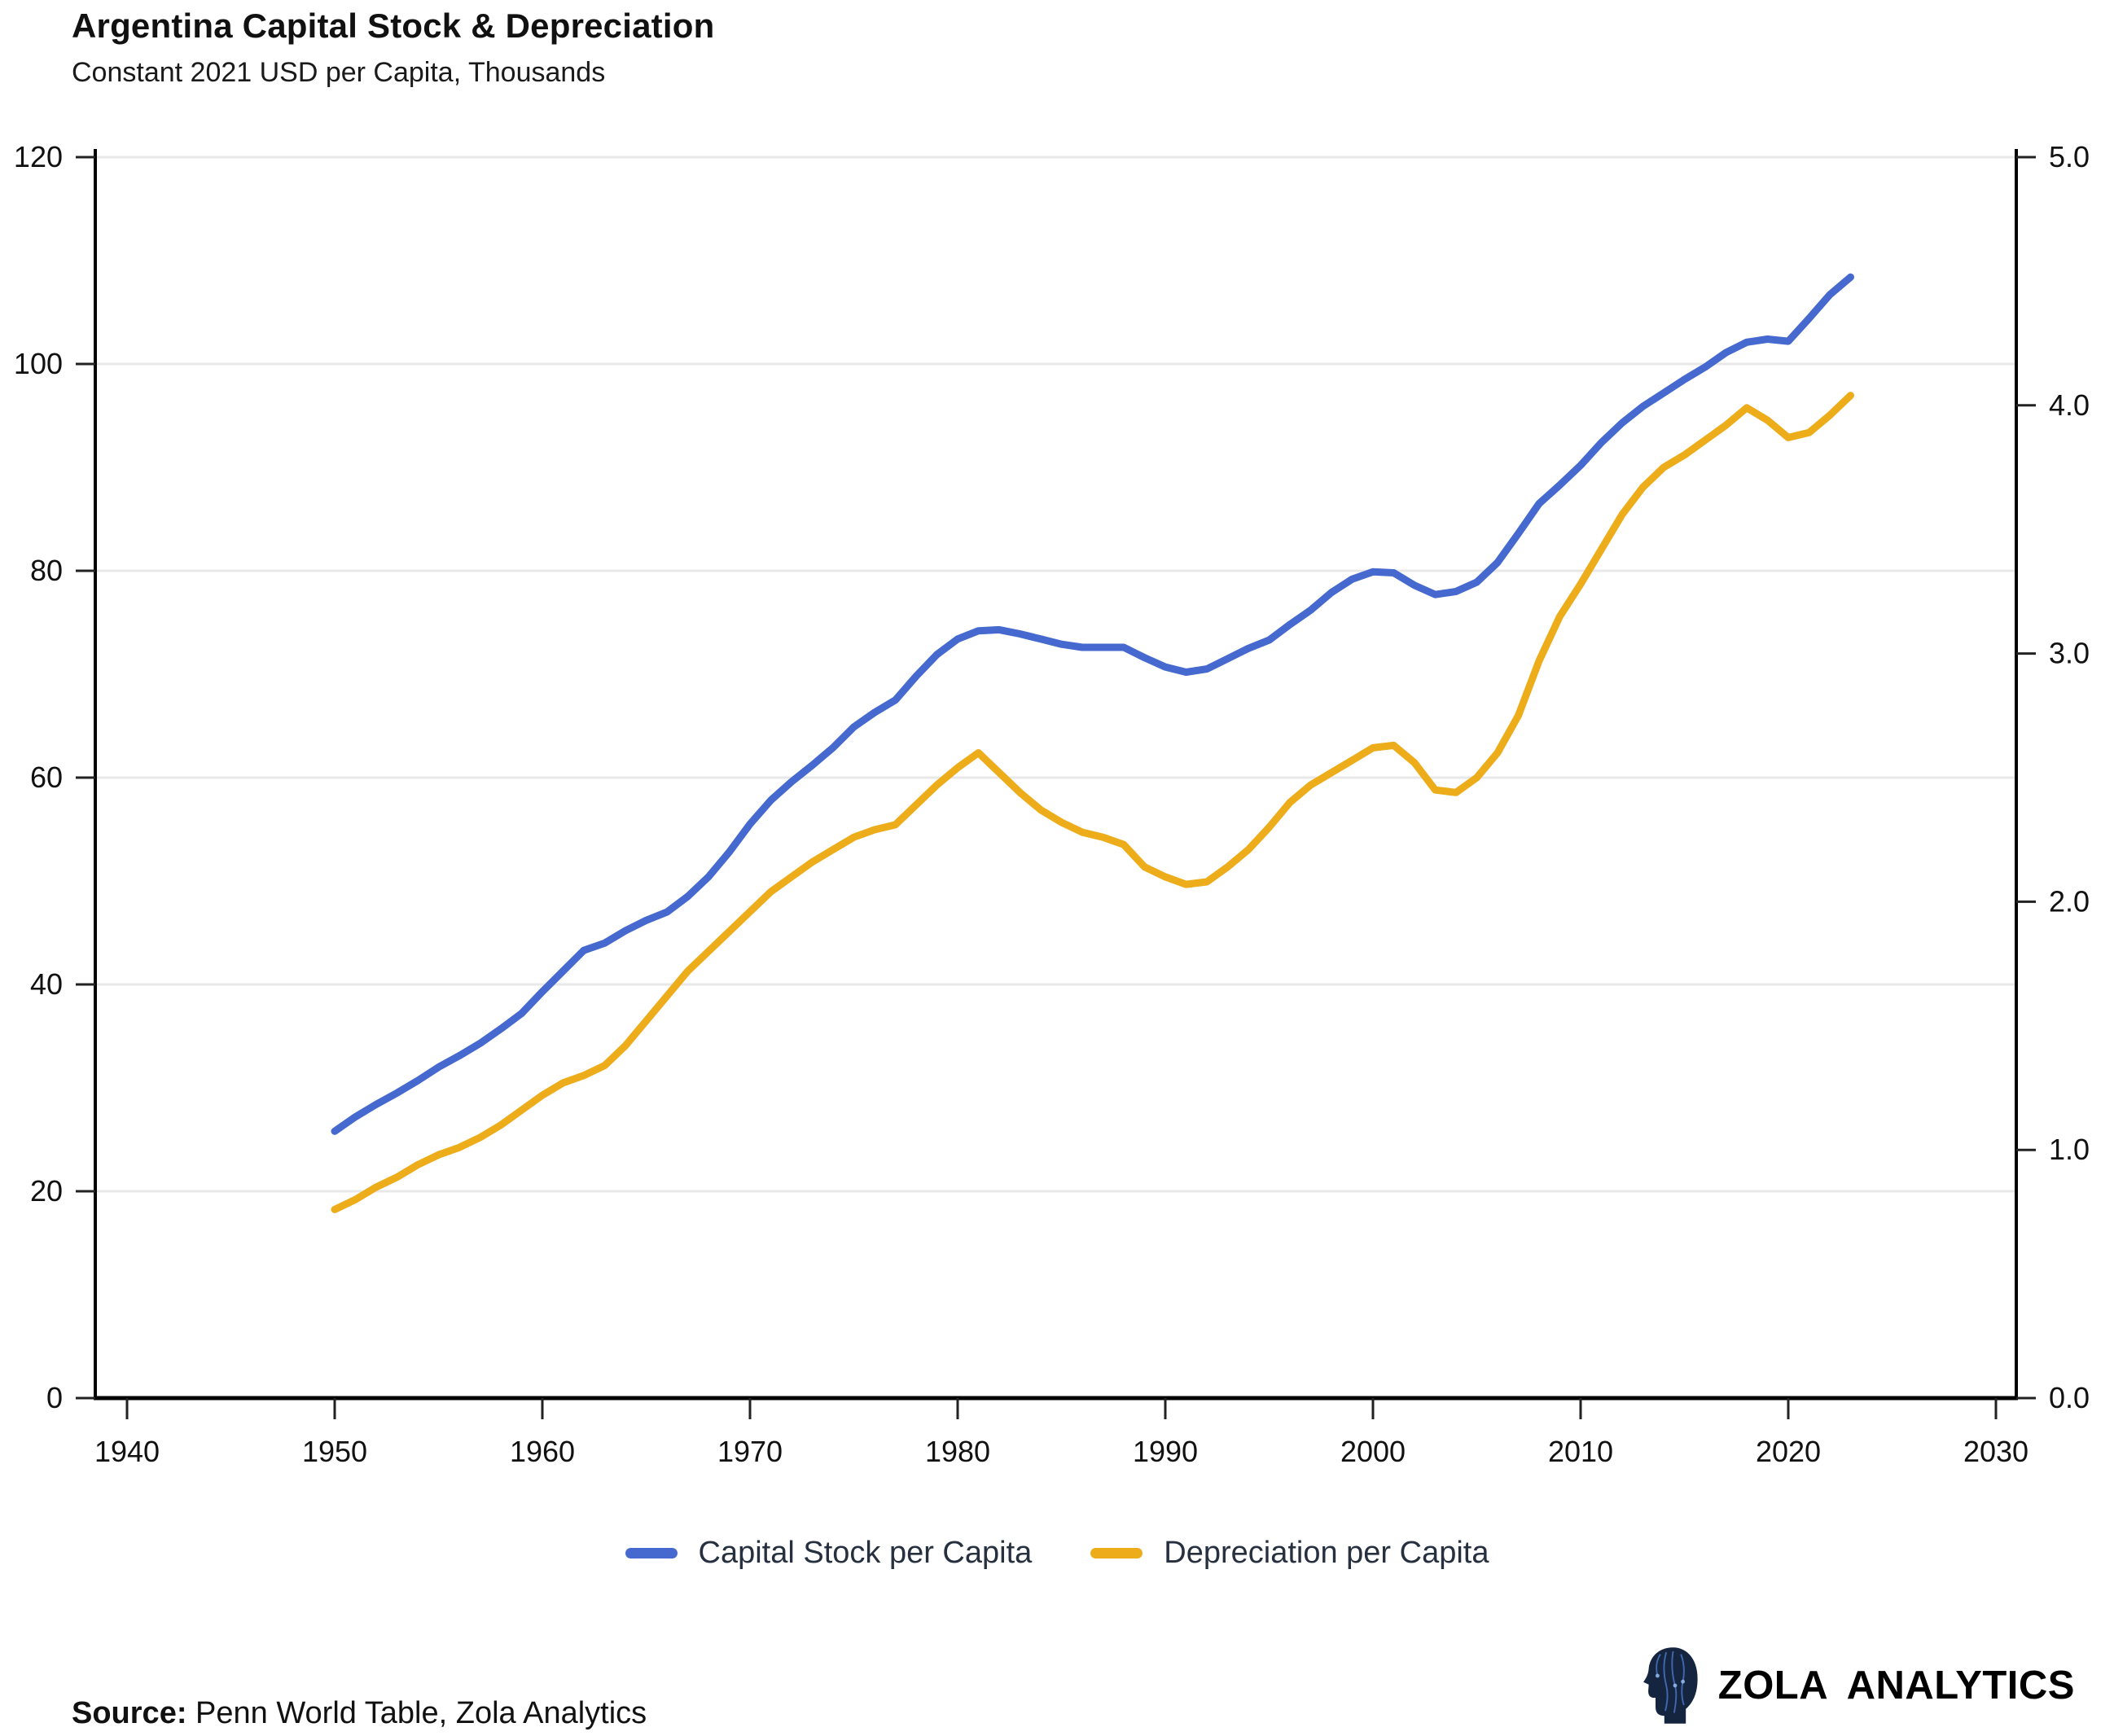 The height and width of the screenshot is (1736, 2114). What do you see at coordinates (865, 1553) in the screenshot?
I see `legend-label: Capital Stock per Capita` at bounding box center [865, 1553].